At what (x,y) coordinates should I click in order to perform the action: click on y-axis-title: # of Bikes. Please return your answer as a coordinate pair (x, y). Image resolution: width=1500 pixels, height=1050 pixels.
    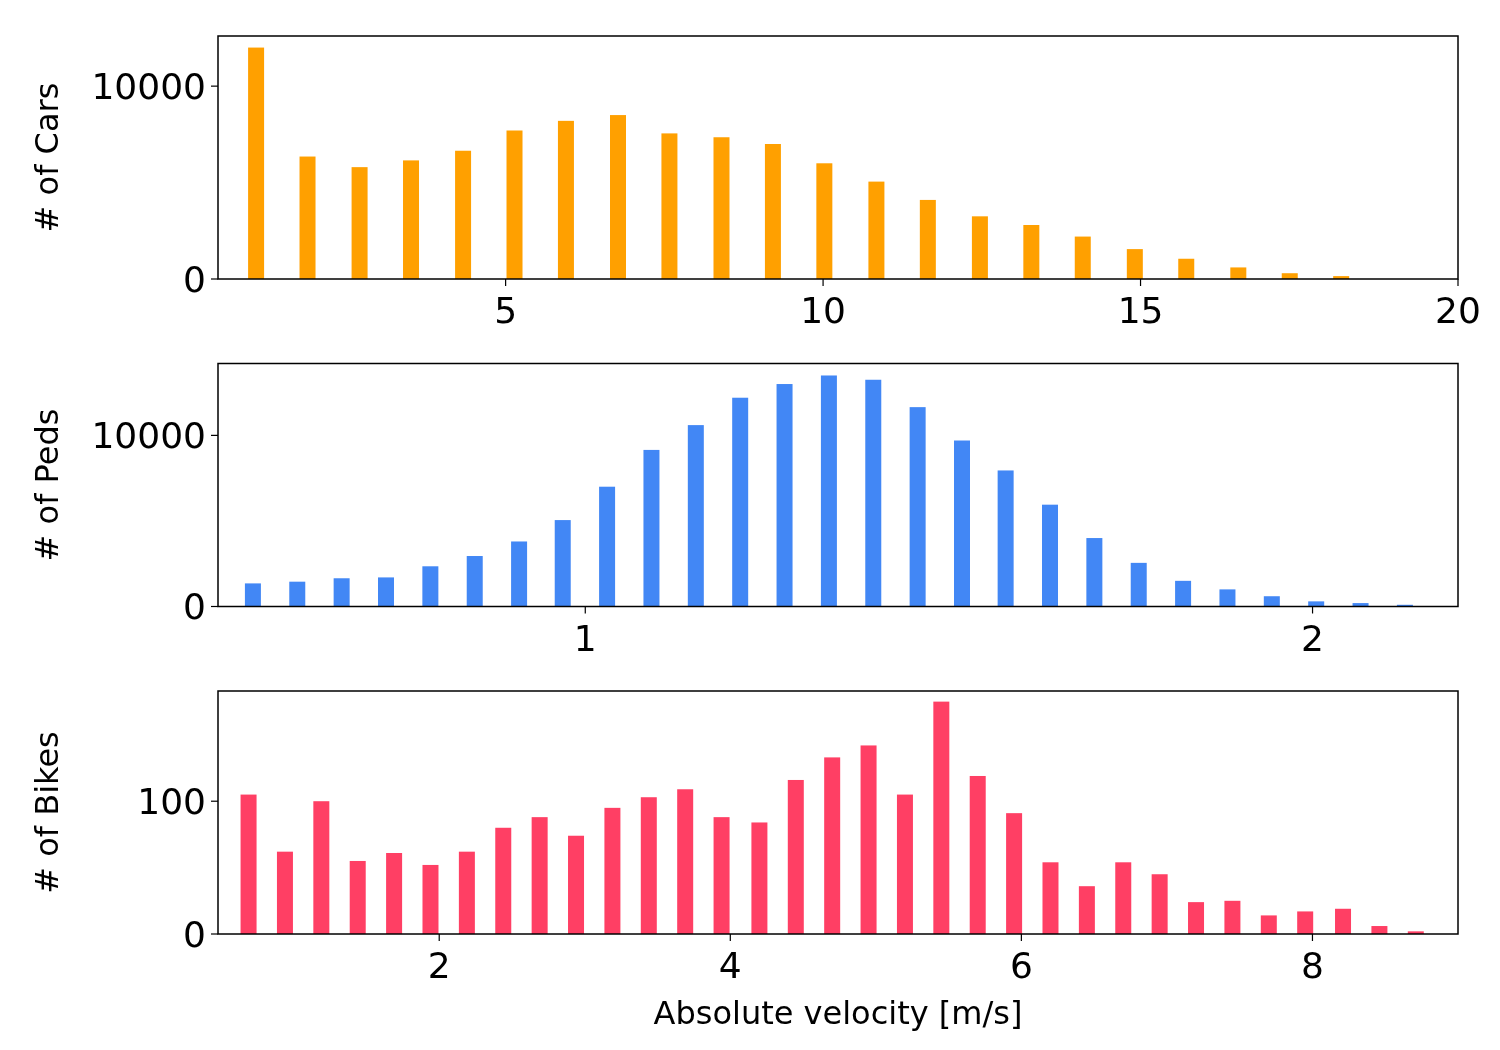
    Looking at the image, I should click on (47, 812).